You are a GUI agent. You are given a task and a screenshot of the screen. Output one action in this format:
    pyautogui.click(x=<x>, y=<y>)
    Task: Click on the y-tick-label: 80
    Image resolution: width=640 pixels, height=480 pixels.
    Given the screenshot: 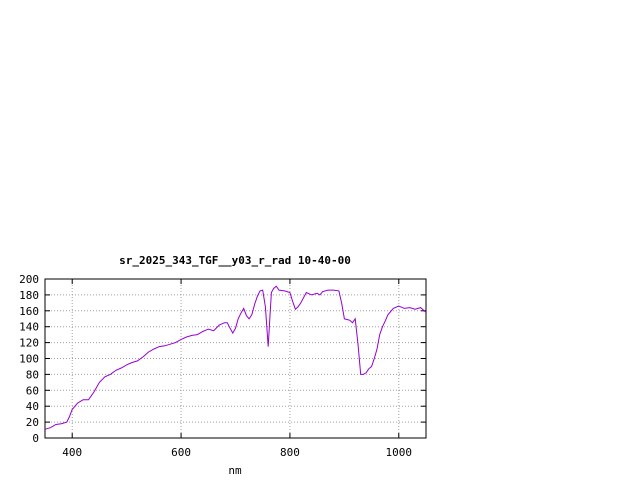 What is the action you would take?
    pyautogui.click(x=32, y=374)
    